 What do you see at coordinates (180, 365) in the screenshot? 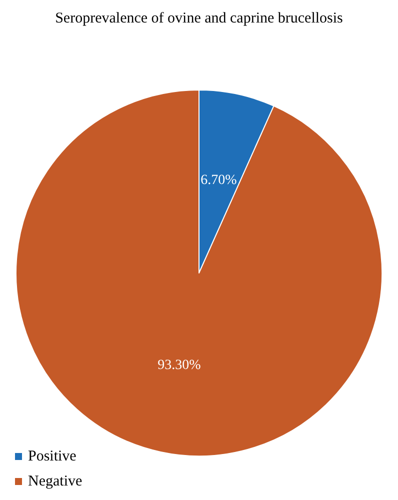
I see `data-label: 93.30%` at bounding box center [180, 365].